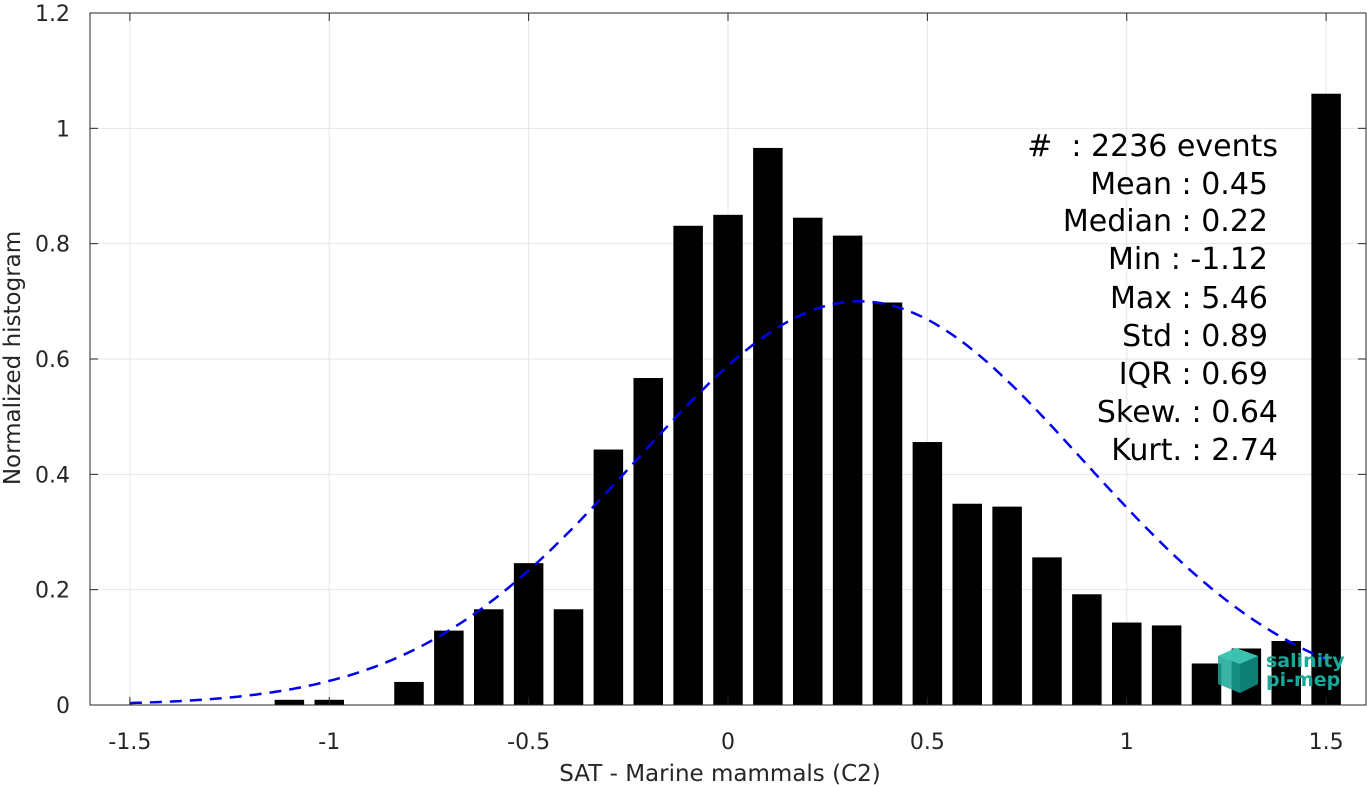 This screenshot has height=785, width=1367. Describe the element at coordinates (1127, 742) in the screenshot. I see `x-tick-label: 1` at that location.